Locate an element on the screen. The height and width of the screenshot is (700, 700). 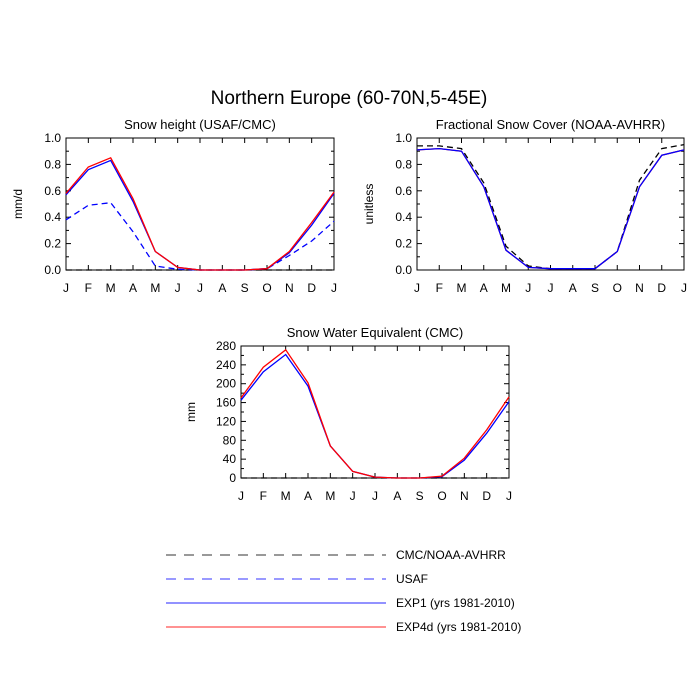
fractional-snow-cover-plot-frame is located at coordinates (550, 204).